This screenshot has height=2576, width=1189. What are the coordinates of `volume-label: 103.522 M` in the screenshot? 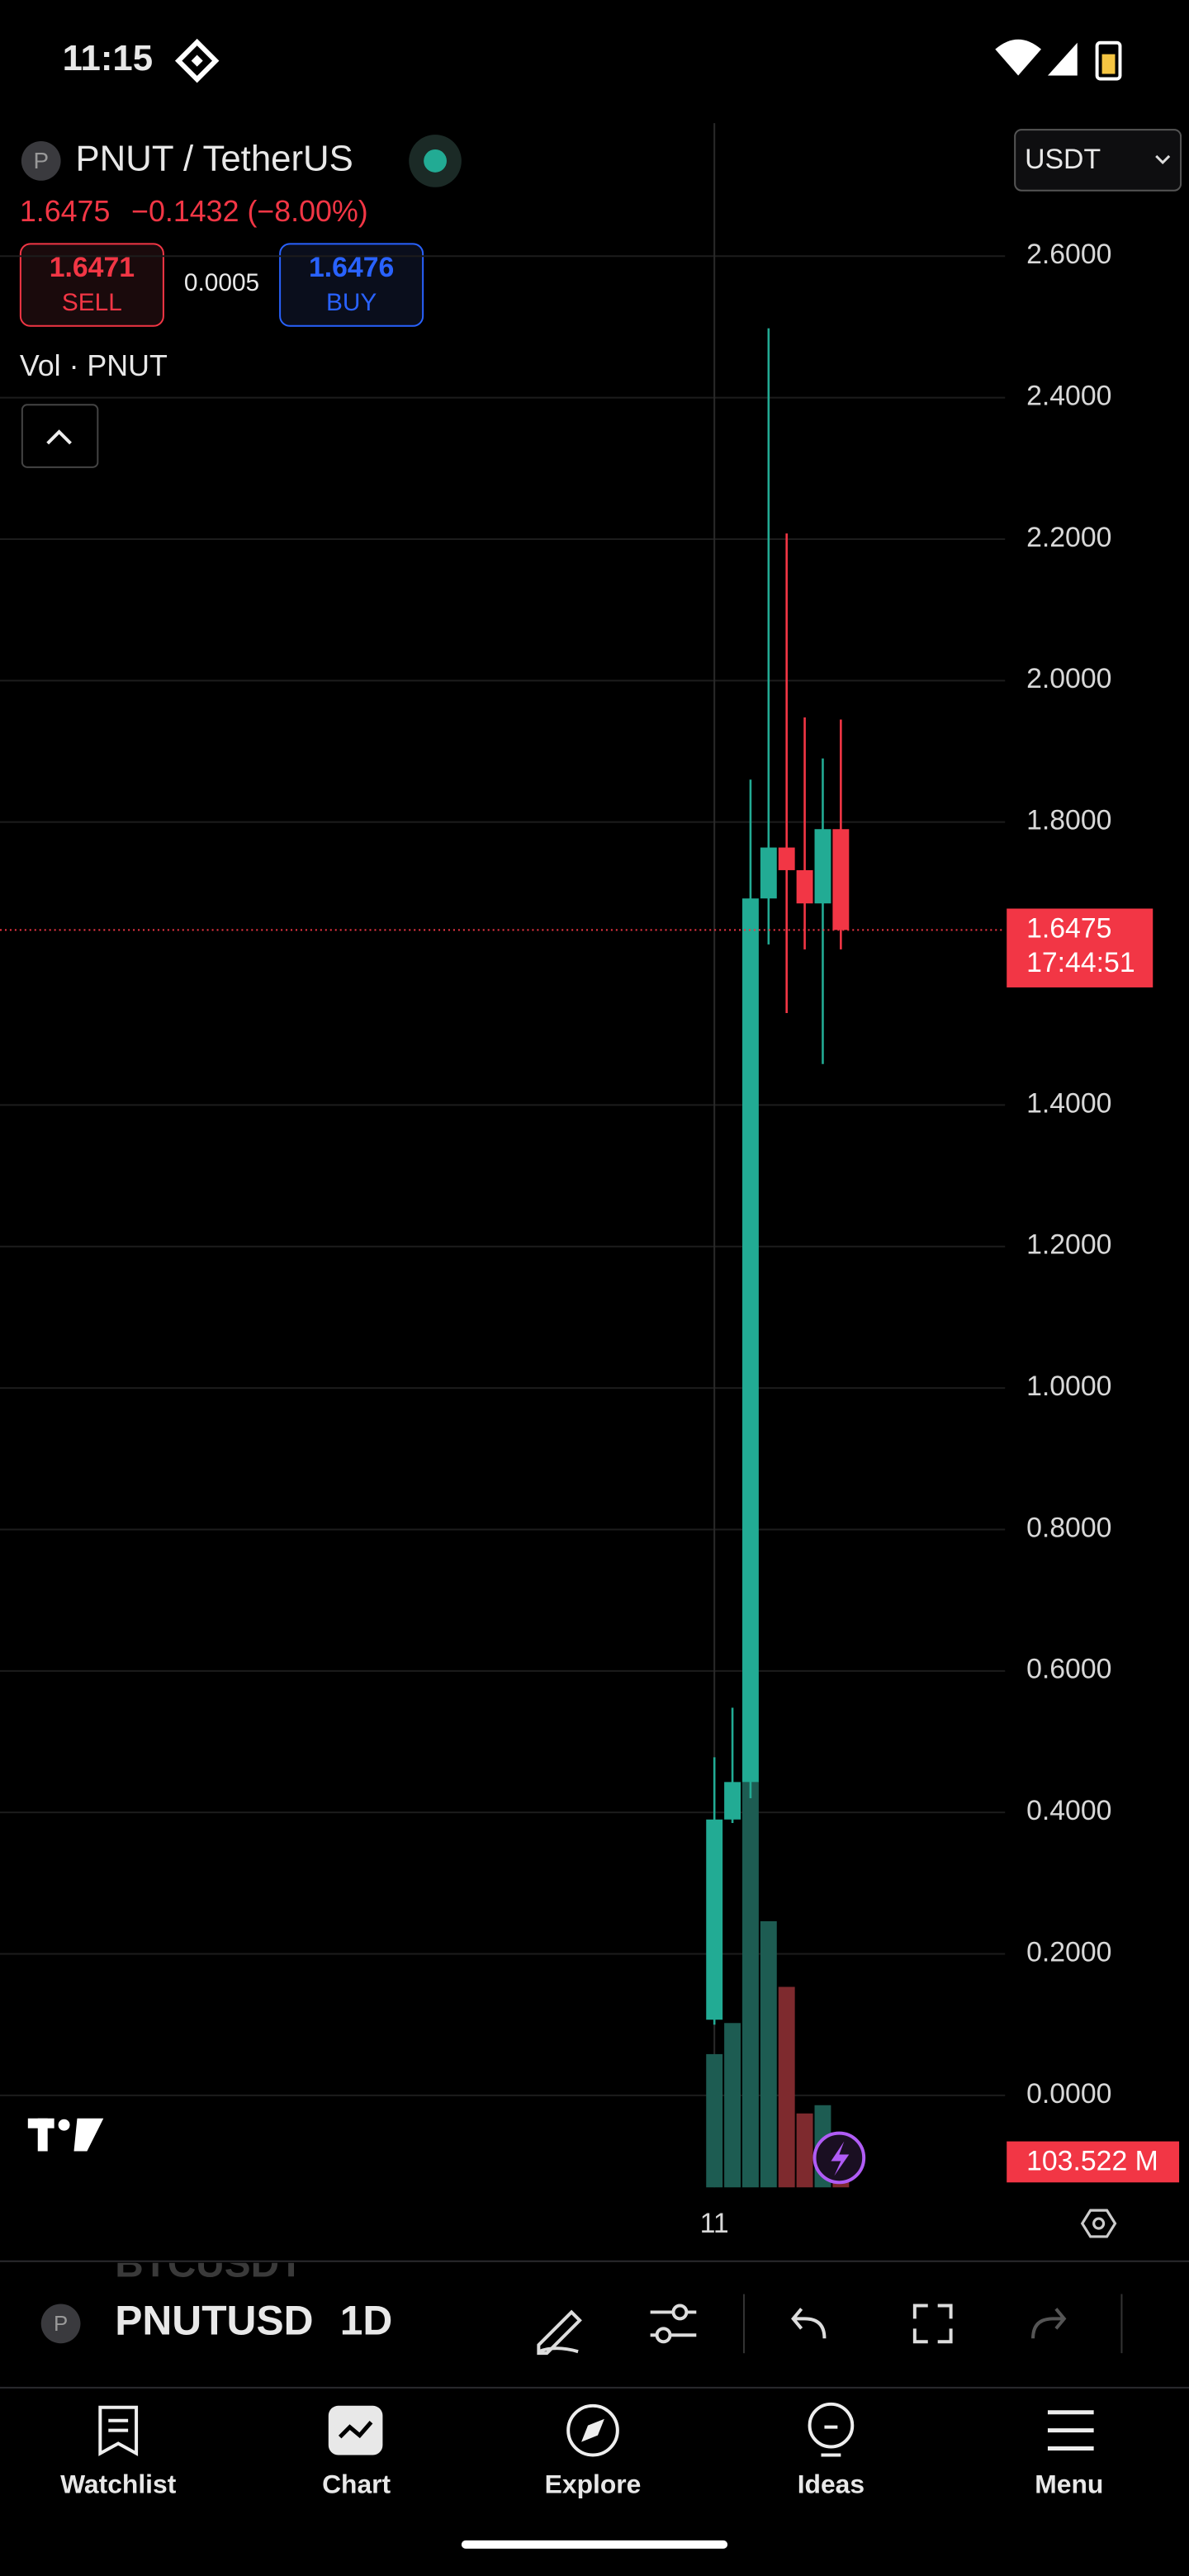 It's located at (1092, 2160).